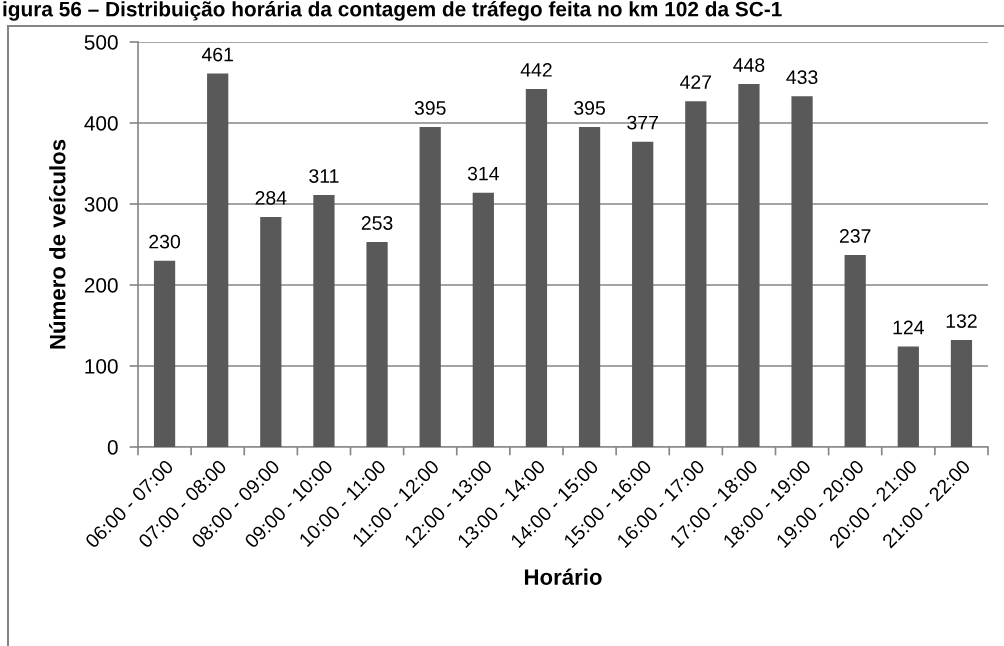 Image resolution: width=1004 pixels, height=646 pixels. What do you see at coordinates (217, 54) in the screenshot?
I see `data-label: 461` at bounding box center [217, 54].